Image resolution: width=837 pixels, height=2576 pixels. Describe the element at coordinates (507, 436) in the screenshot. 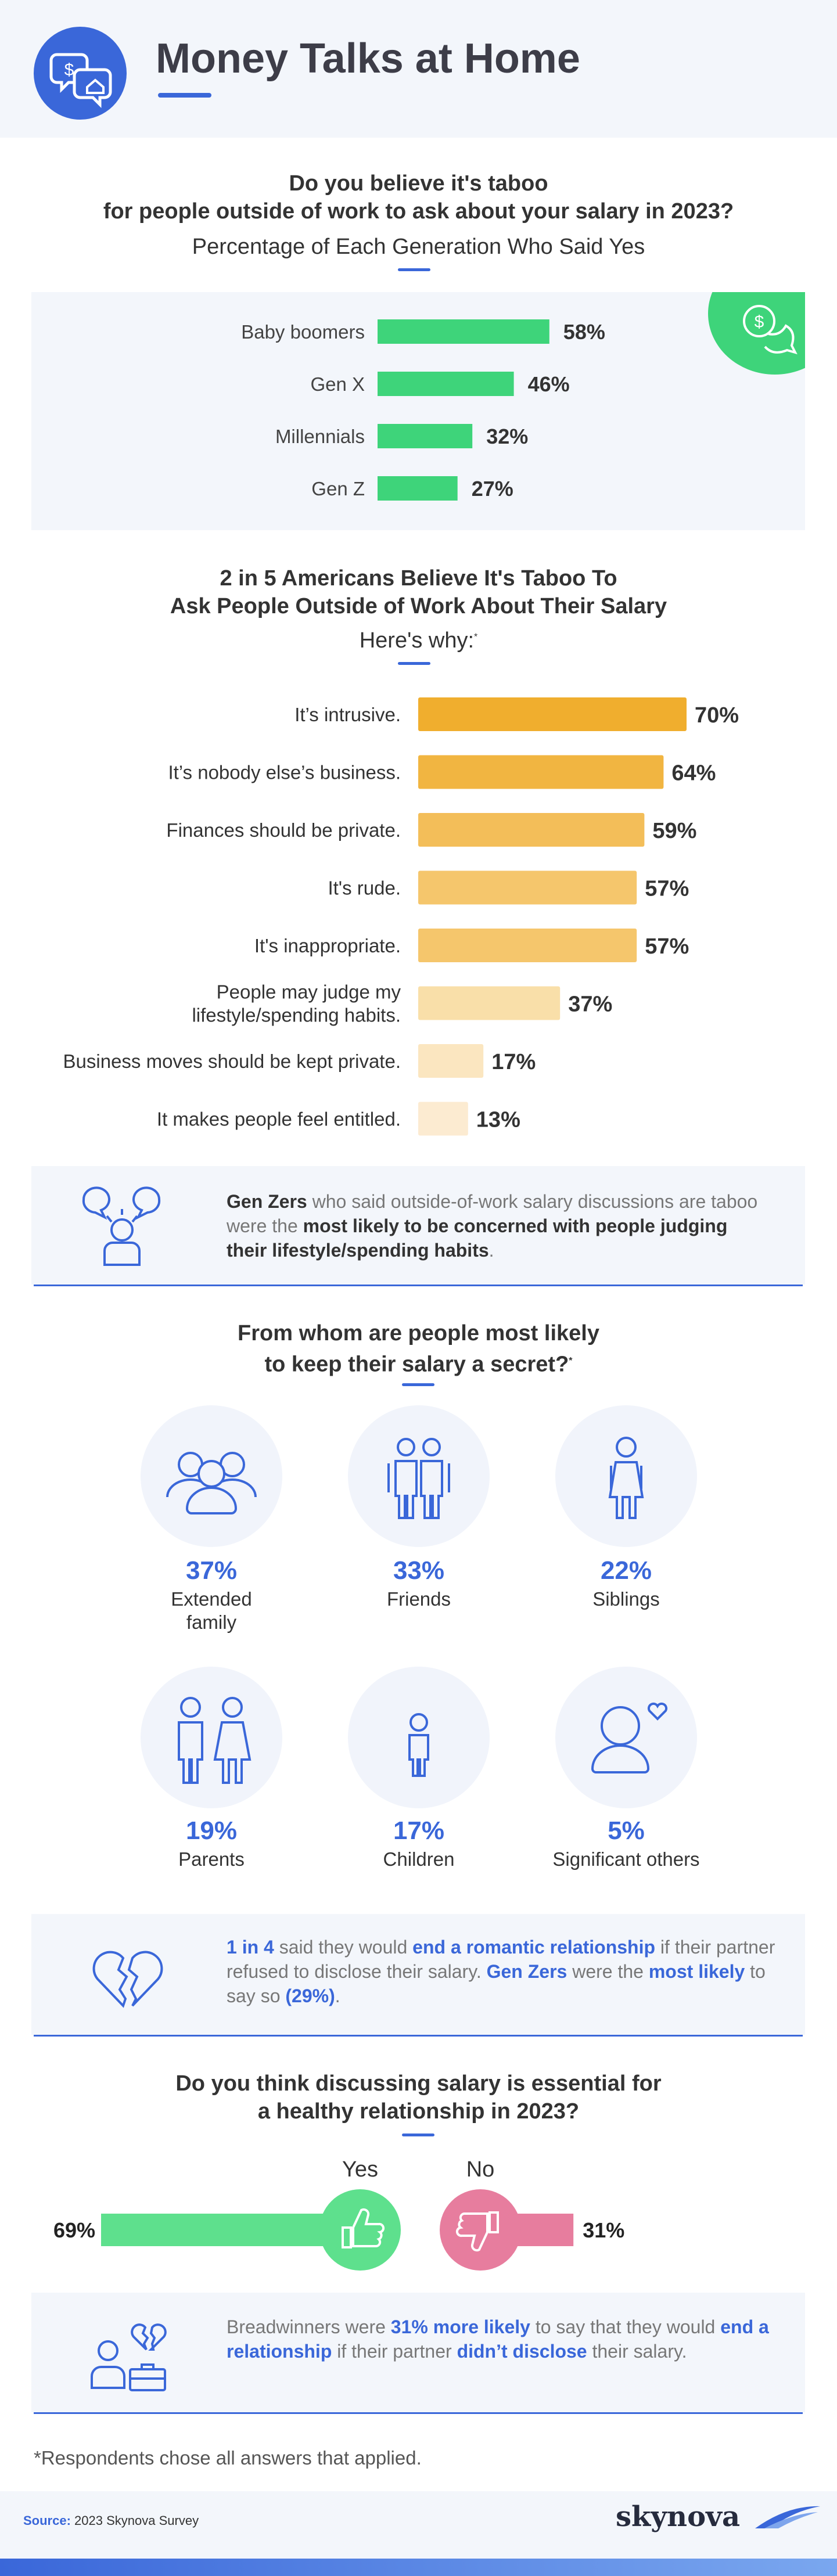

I see `generation-value: 32%` at that location.